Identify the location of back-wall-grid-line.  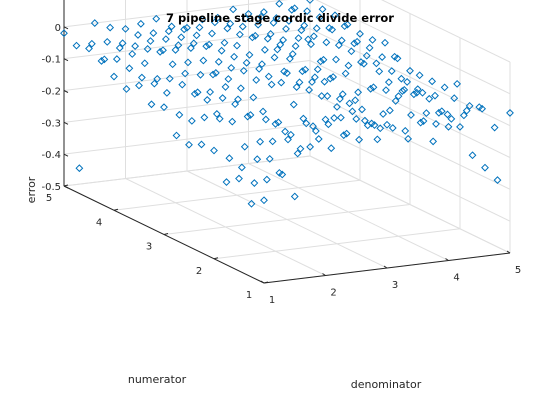
(187, 107).